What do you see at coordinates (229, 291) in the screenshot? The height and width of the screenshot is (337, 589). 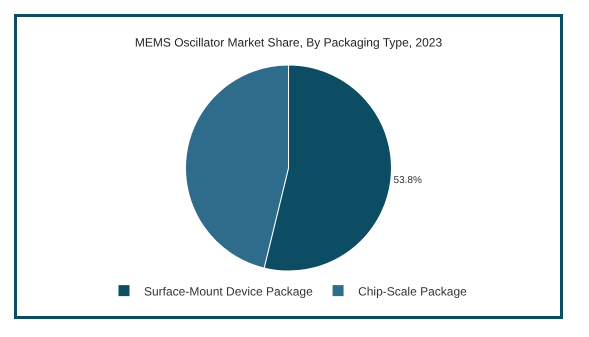 I see `legend-label: Surface-Mount Device Package` at bounding box center [229, 291].